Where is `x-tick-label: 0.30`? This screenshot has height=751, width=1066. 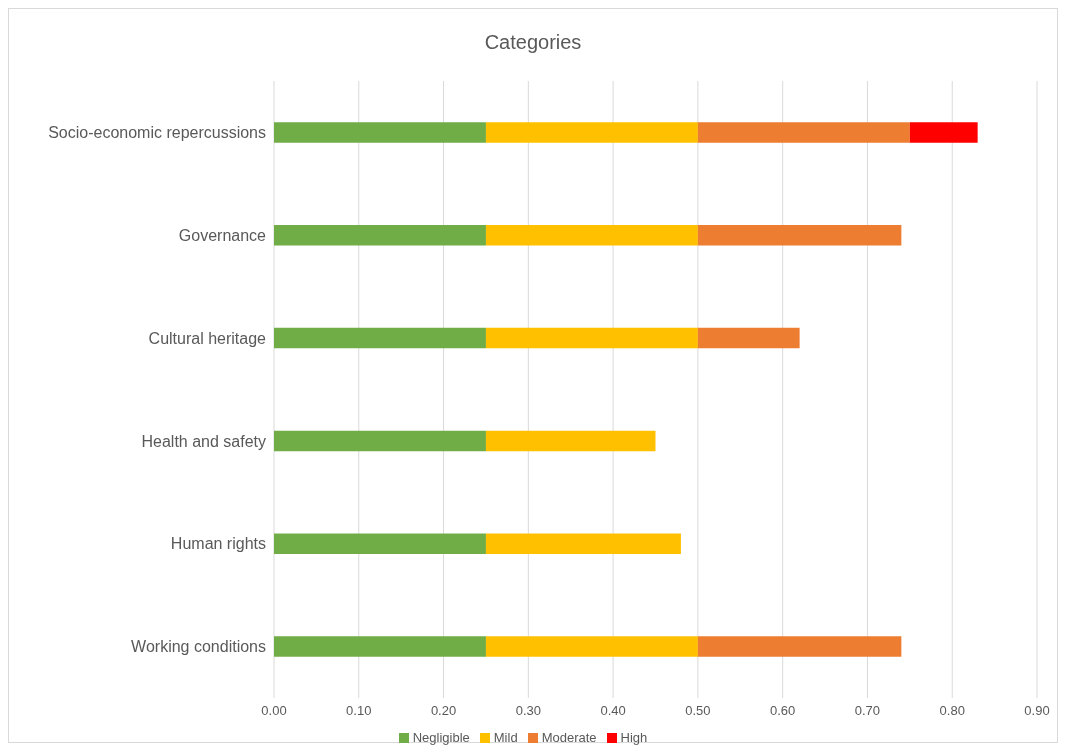
x-tick-label: 0.30 is located at coordinates (528, 711).